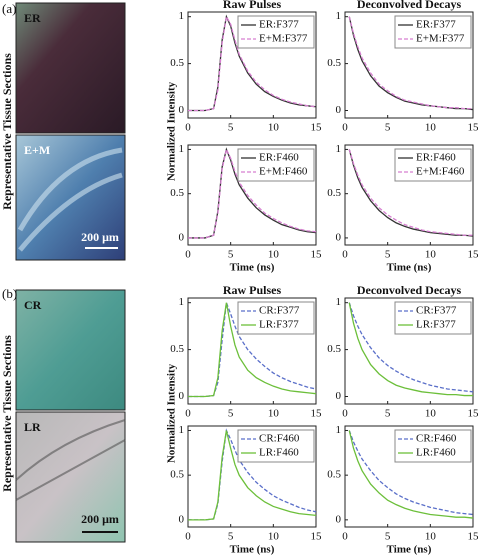  Describe the element at coordinates (436, 439) in the screenshot. I see `legend-label: CR:F460` at that location.